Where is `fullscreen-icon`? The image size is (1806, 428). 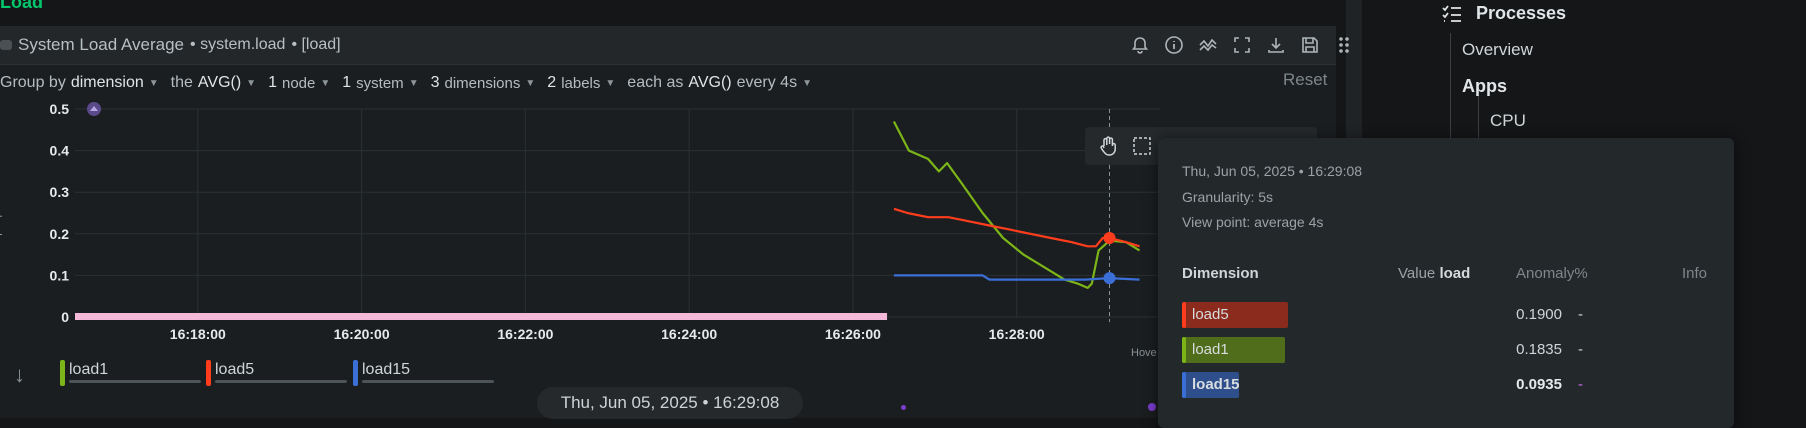
fullscreen-icon is located at coordinates (1242, 45).